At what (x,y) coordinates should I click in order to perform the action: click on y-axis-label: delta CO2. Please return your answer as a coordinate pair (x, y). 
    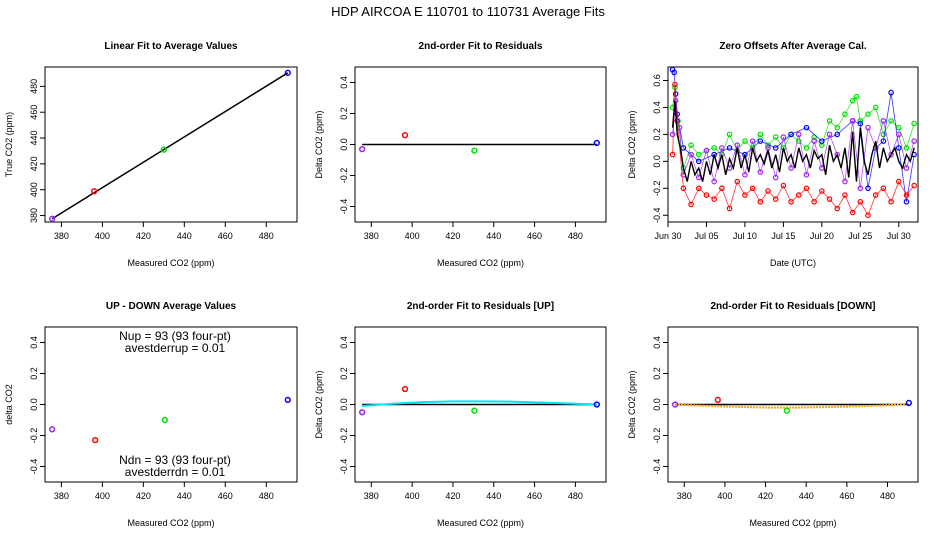
    Looking at the image, I should click on (9, 404).